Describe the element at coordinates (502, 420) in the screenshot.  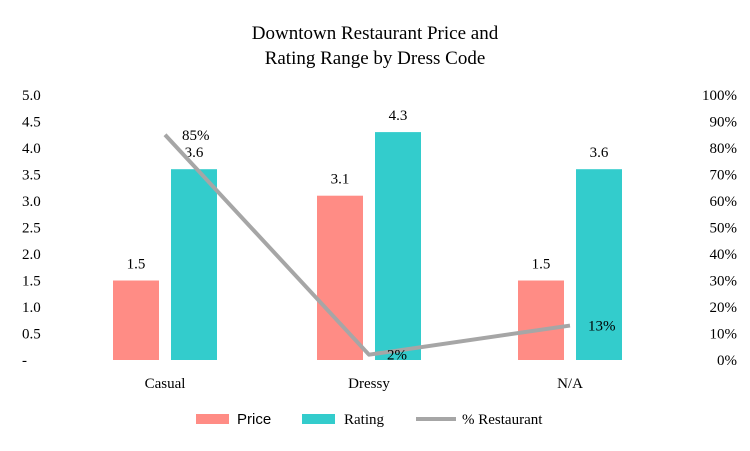
I see `legend-label-percent-restaurant: % Restaurant` at that location.